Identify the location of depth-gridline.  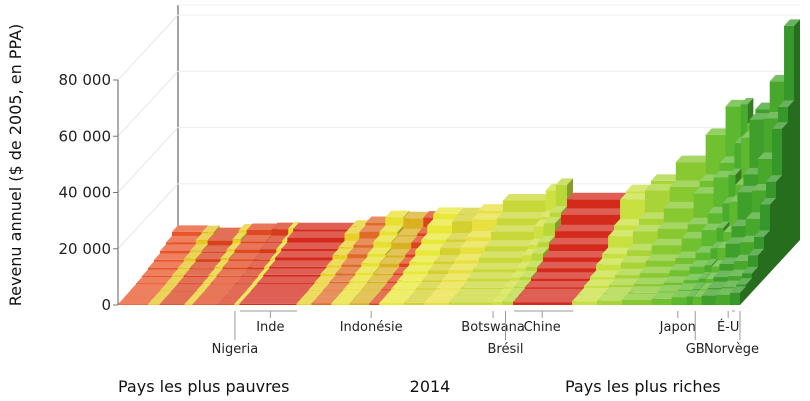
(148, 47).